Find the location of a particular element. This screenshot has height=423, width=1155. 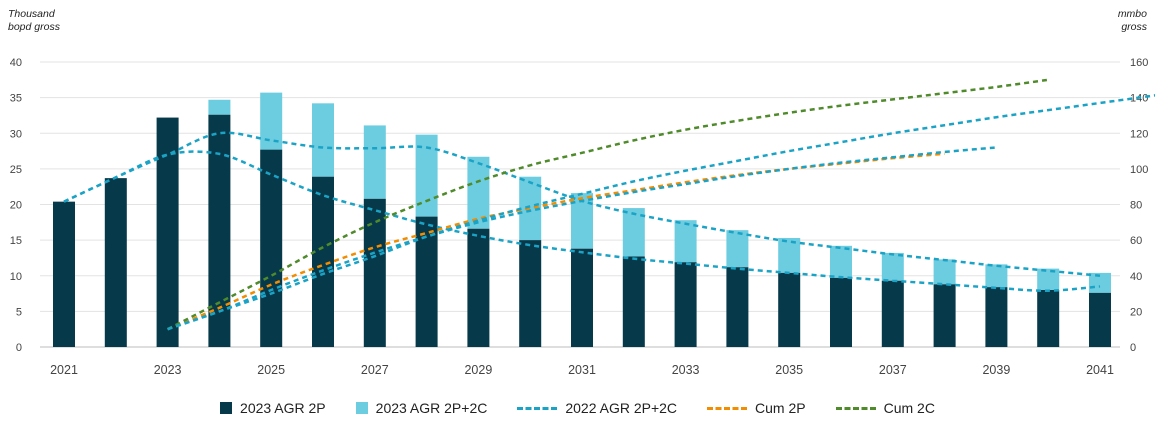

x-tick-label: 2021 is located at coordinates (64, 370).